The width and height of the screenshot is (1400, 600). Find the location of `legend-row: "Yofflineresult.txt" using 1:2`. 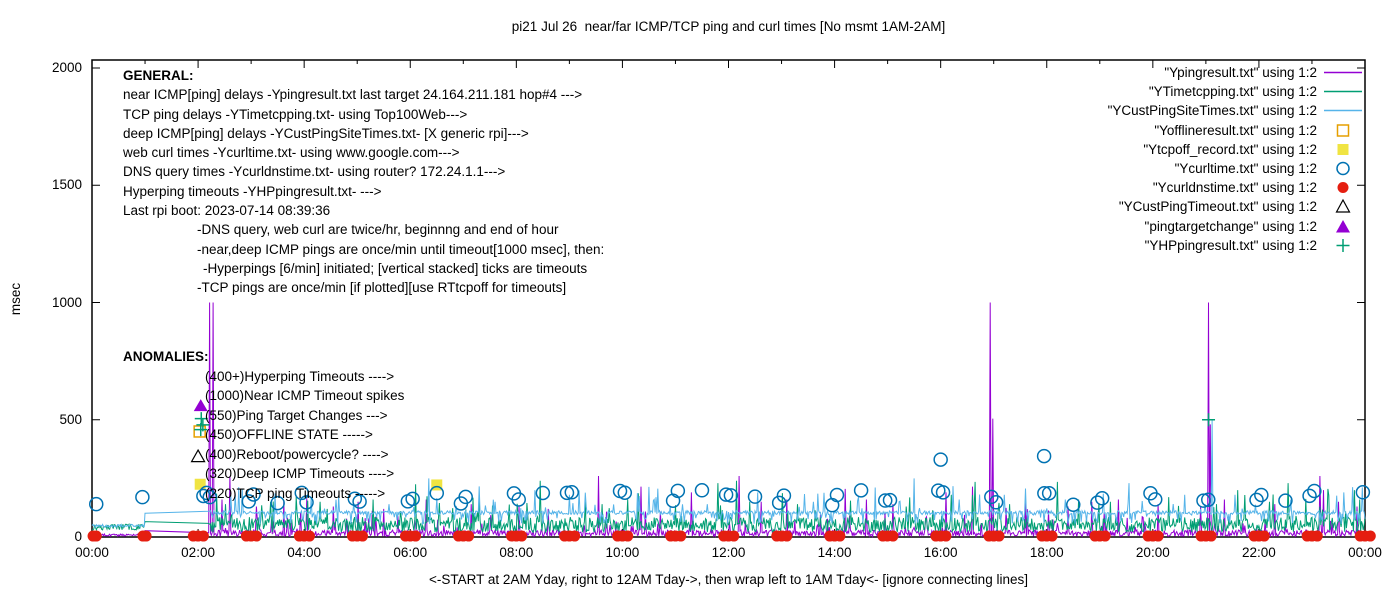

legend-row: "Yofflineresult.txt" using 1:2 is located at coordinates (1236, 130).